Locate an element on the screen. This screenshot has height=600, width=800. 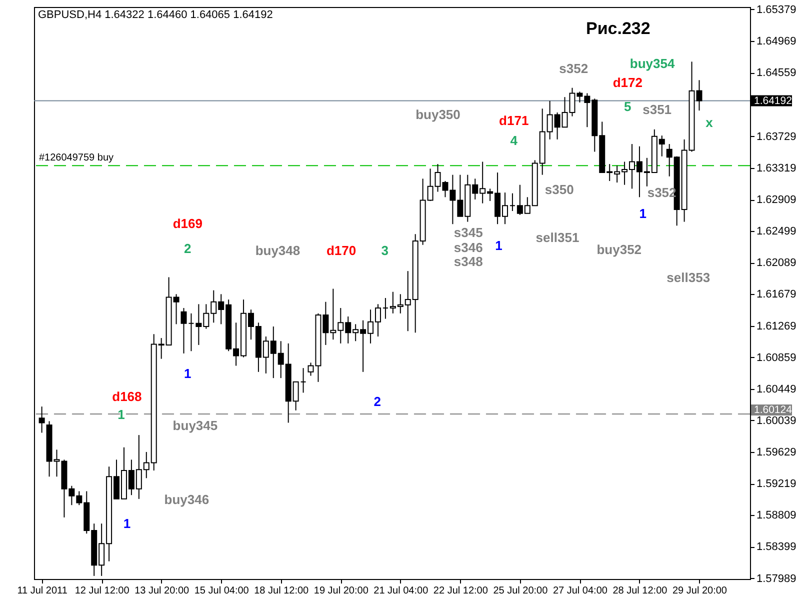
y-tick-label: 1.61269 is located at coordinates (776, 326).